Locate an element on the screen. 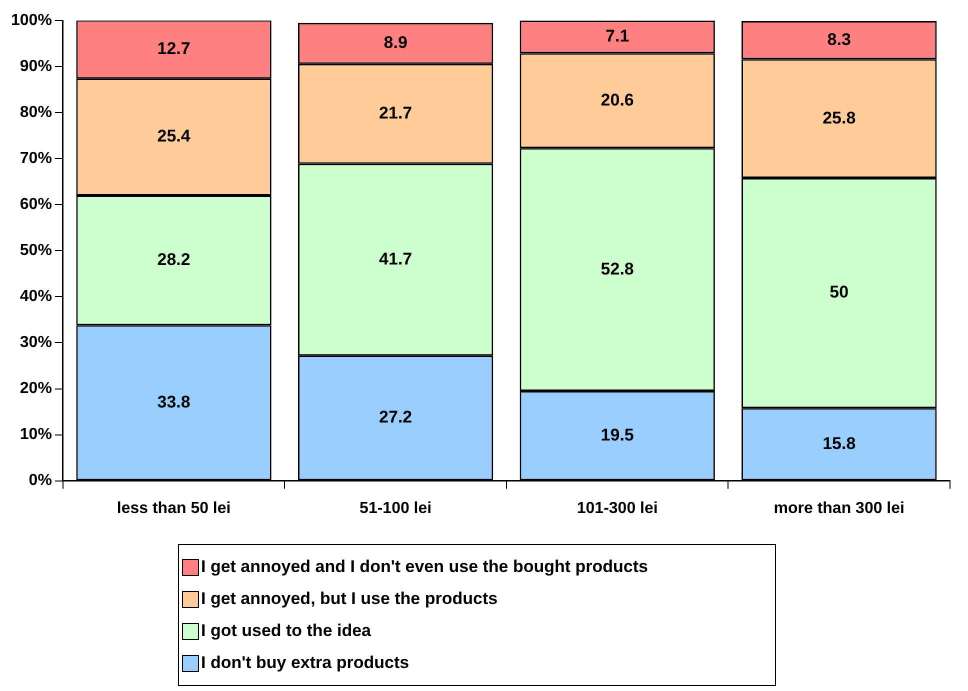  y-tick-label: 10% is located at coordinates (36, 435).